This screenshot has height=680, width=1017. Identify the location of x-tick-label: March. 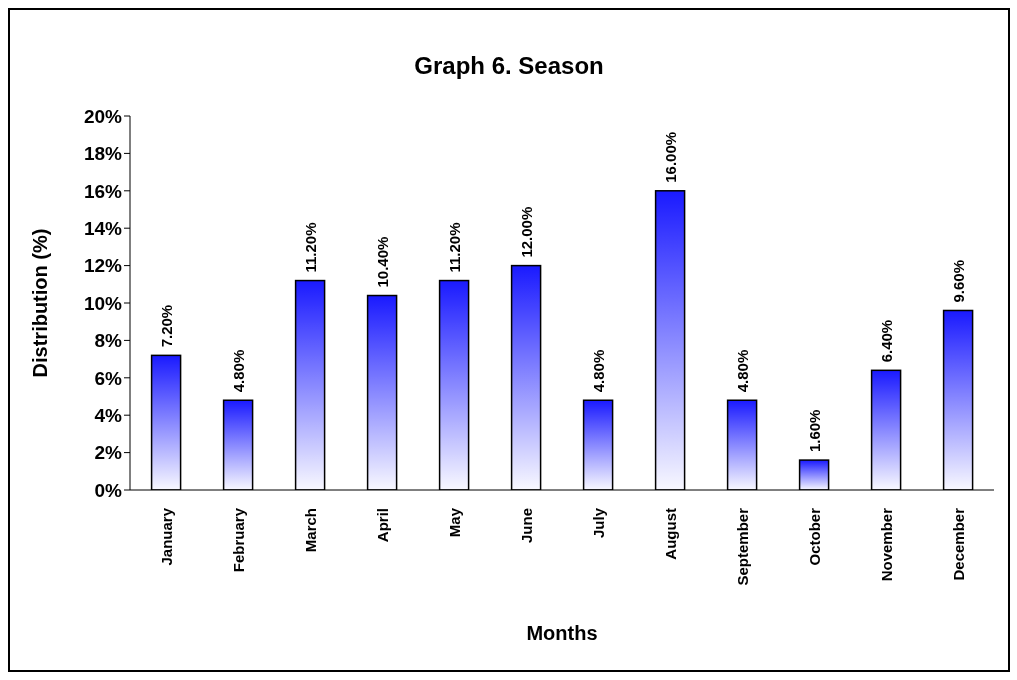
(310, 530).